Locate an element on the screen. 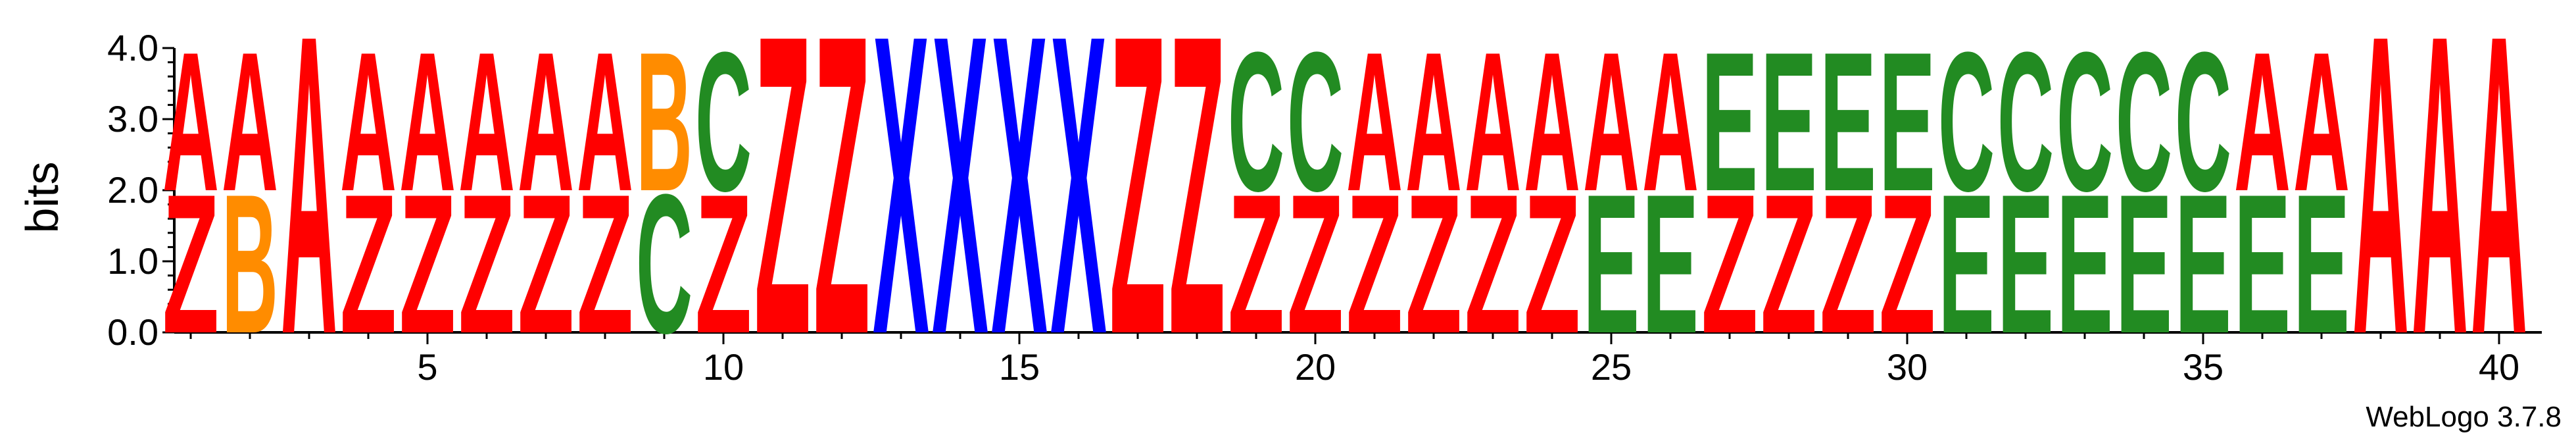 This screenshot has height=439, width=2576. logo-position-6: ZA is located at coordinates (487, 192).